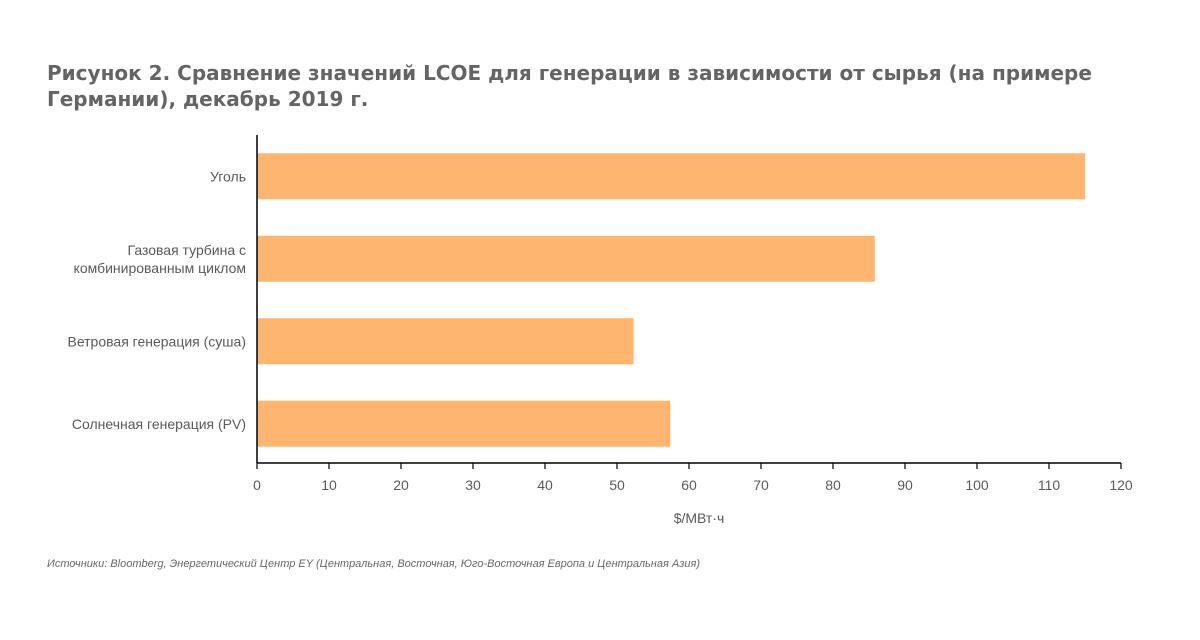 This screenshot has height=640, width=1200. Describe the element at coordinates (1121, 485) in the screenshot. I see `x-tick-label-12: 120` at that location.